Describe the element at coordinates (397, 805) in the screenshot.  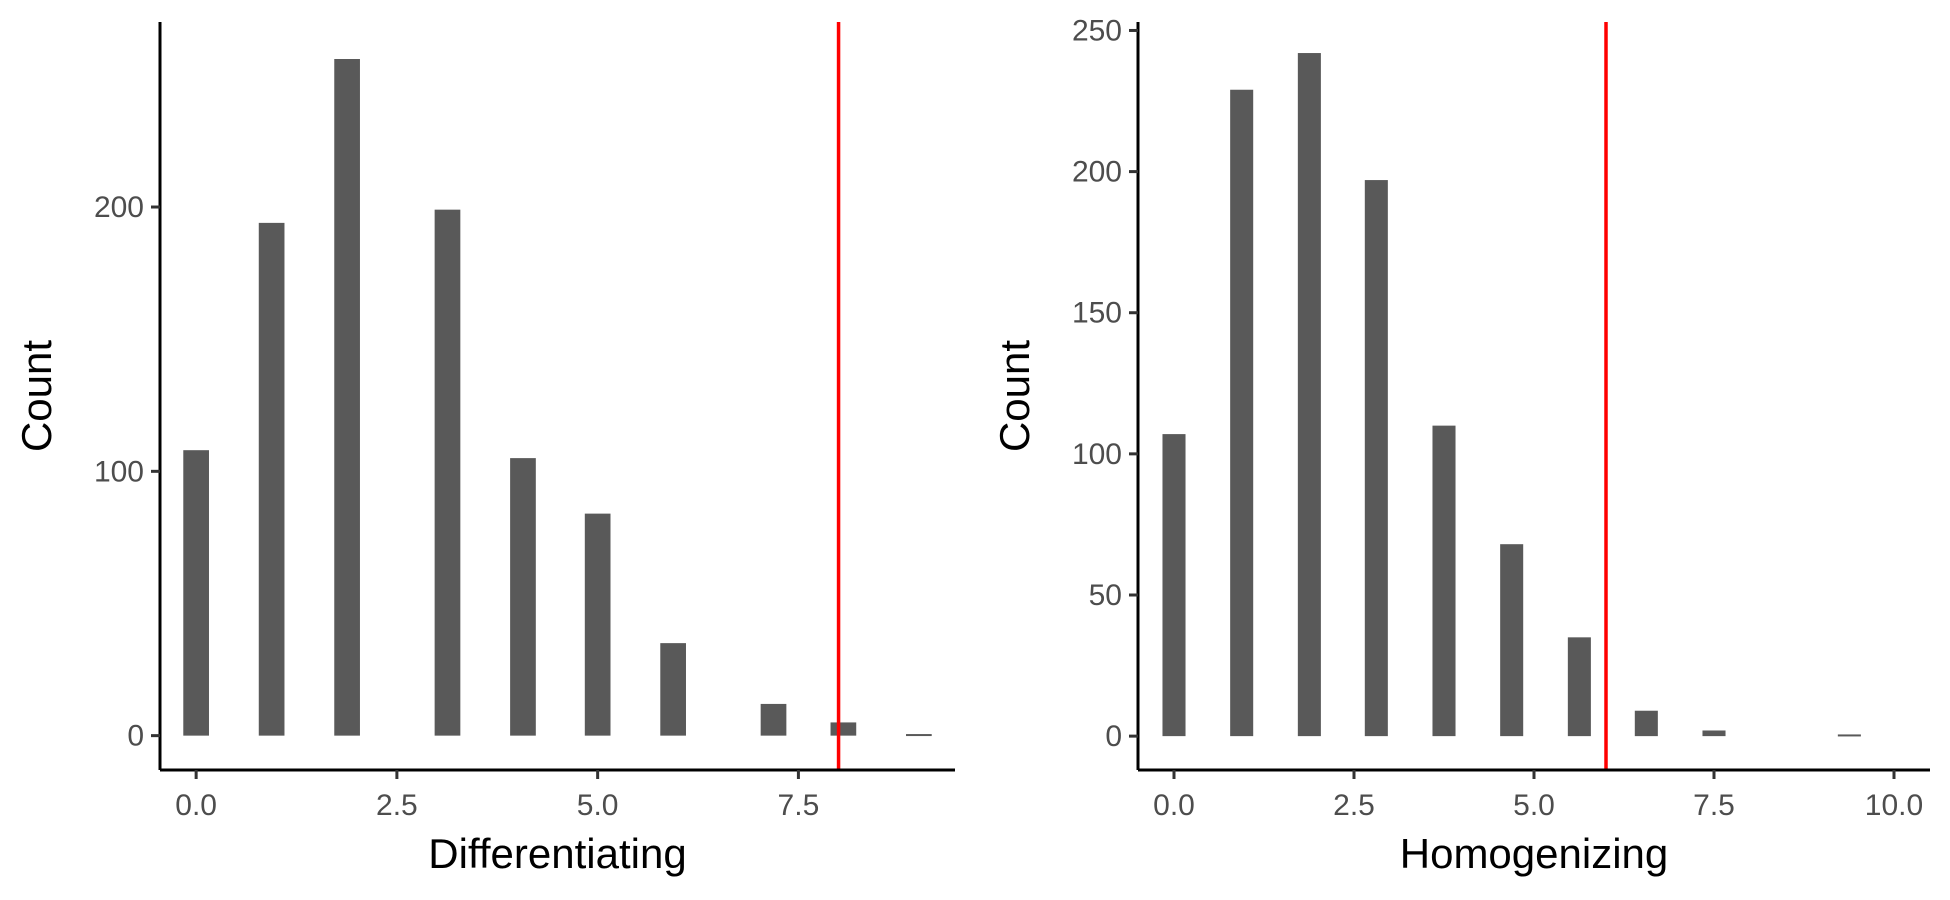
I see `diff-x-tick-label-1: 2.5` at that location.